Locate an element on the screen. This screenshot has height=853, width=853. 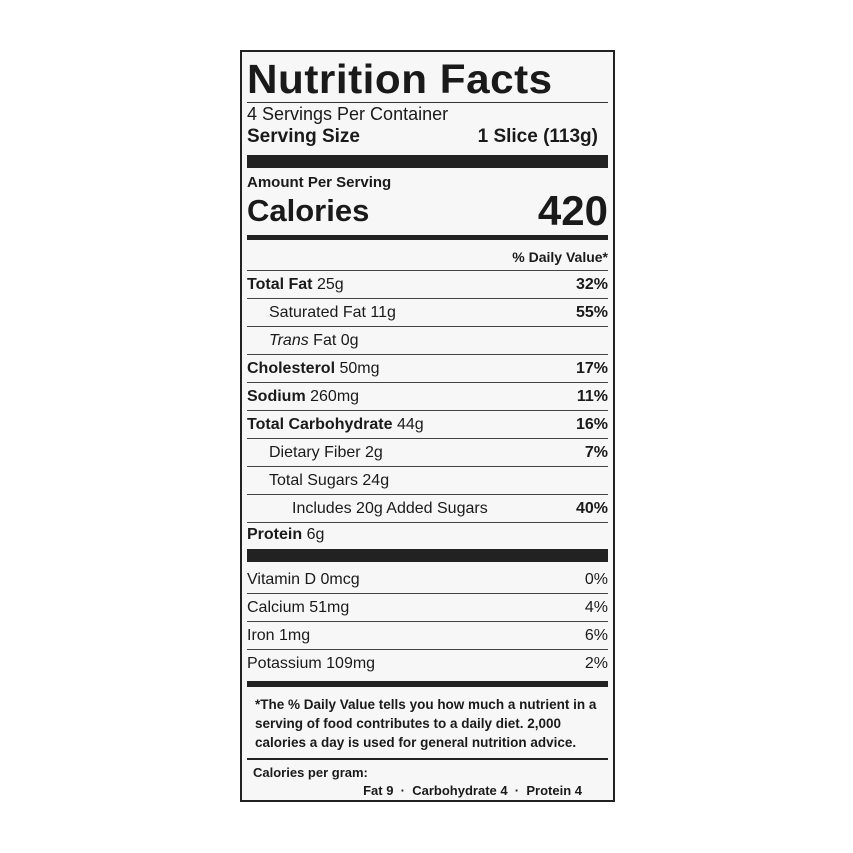
daily-value-header: % Daily Value* is located at coordinates (560, 257).